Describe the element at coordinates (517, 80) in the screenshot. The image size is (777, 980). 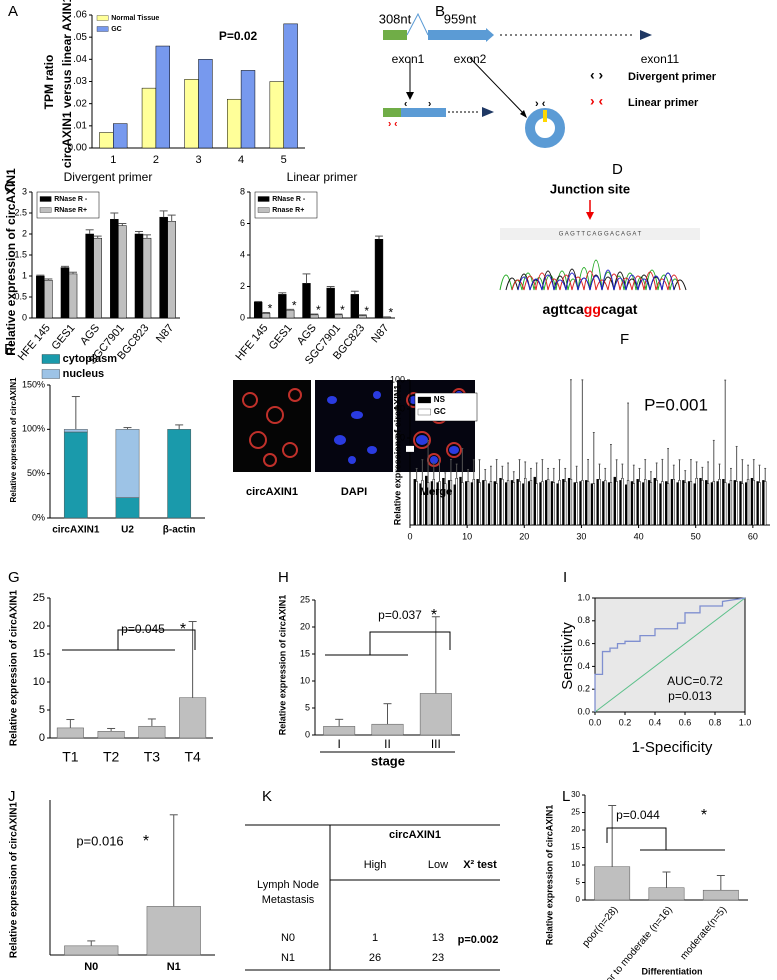
I see `diagram-b: ‹ › › ‹ › ‹ ‹ › › ‹` at that location.